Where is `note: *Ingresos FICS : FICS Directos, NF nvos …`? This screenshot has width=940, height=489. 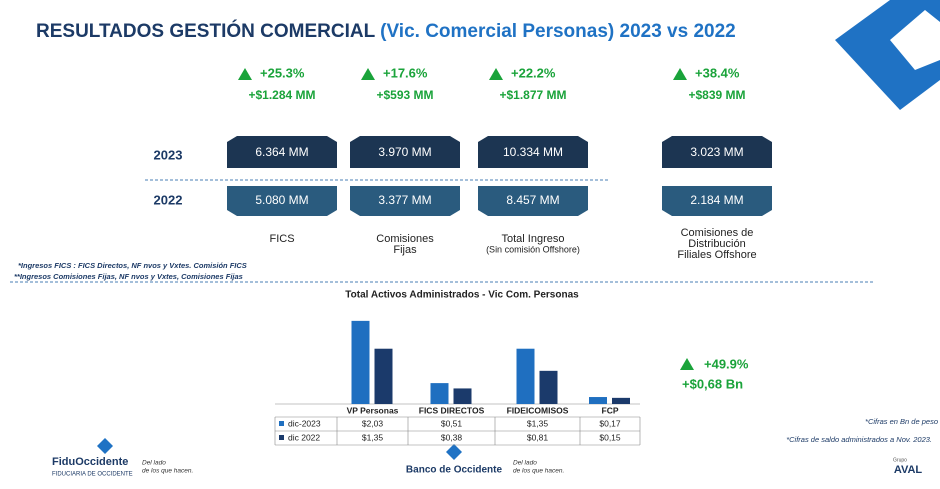
note: *Ingresos FICS : FICS Directos, NF nvos … is located at coordinates (132, 265).